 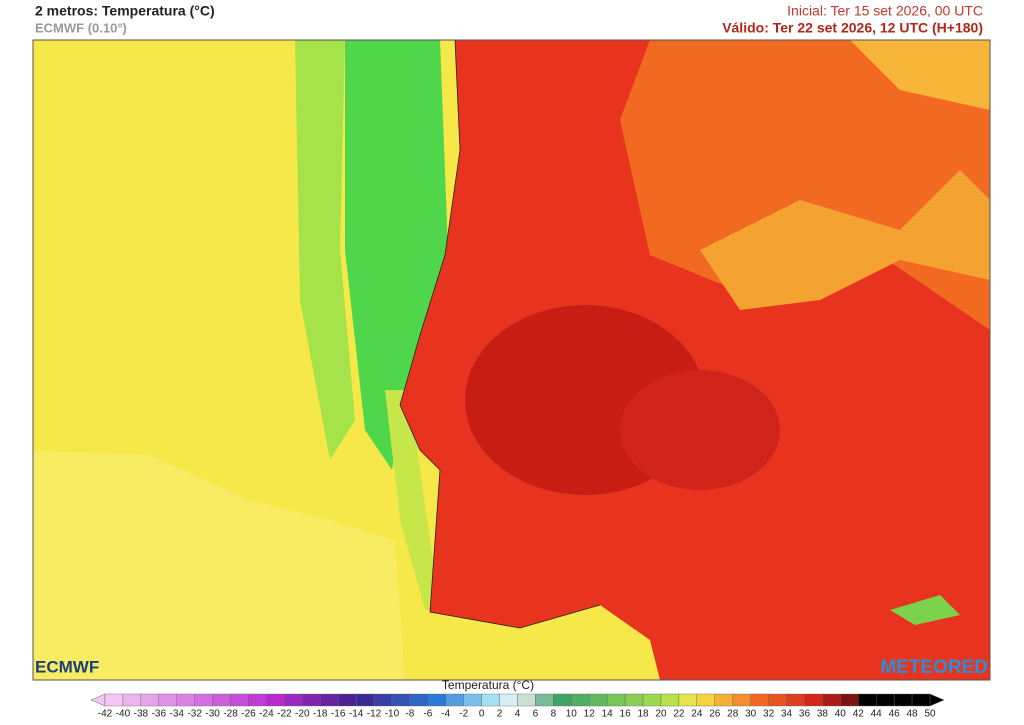 I want to click on legend-label: 38, so click(x=823, y=714).